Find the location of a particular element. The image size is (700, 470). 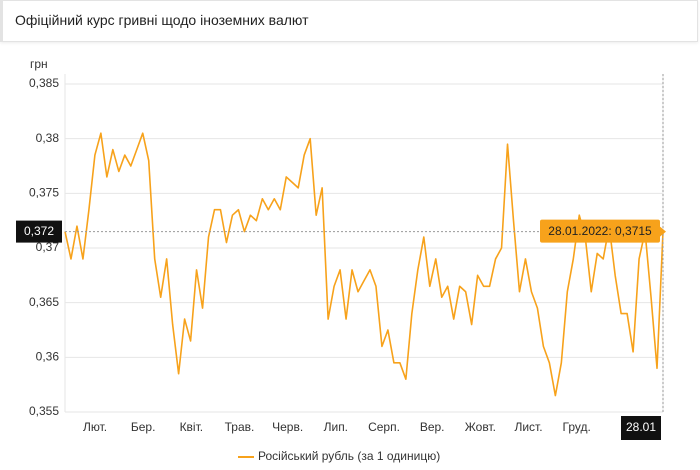

x-tick-label: Лист. is located at coordinates (528, 427).